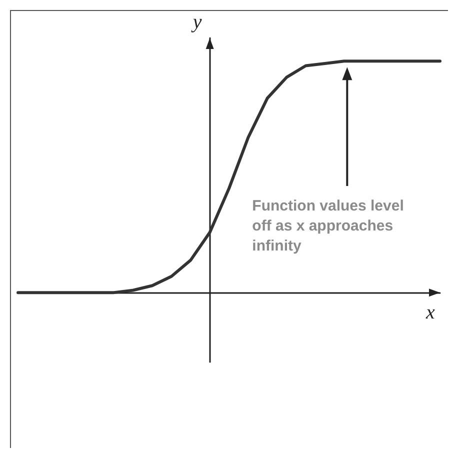 The image size is (462, 461). I want to click on annotation: Function values level off as x approaches infinity, so click(330, 226).